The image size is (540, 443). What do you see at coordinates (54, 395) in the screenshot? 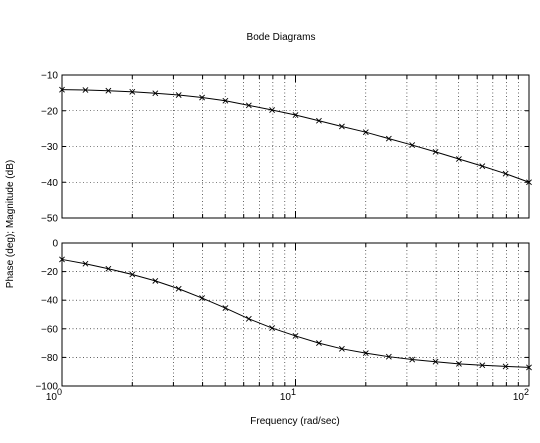
I see `x-tick-label-1: 10⁰` at bounding box center [54, 395].